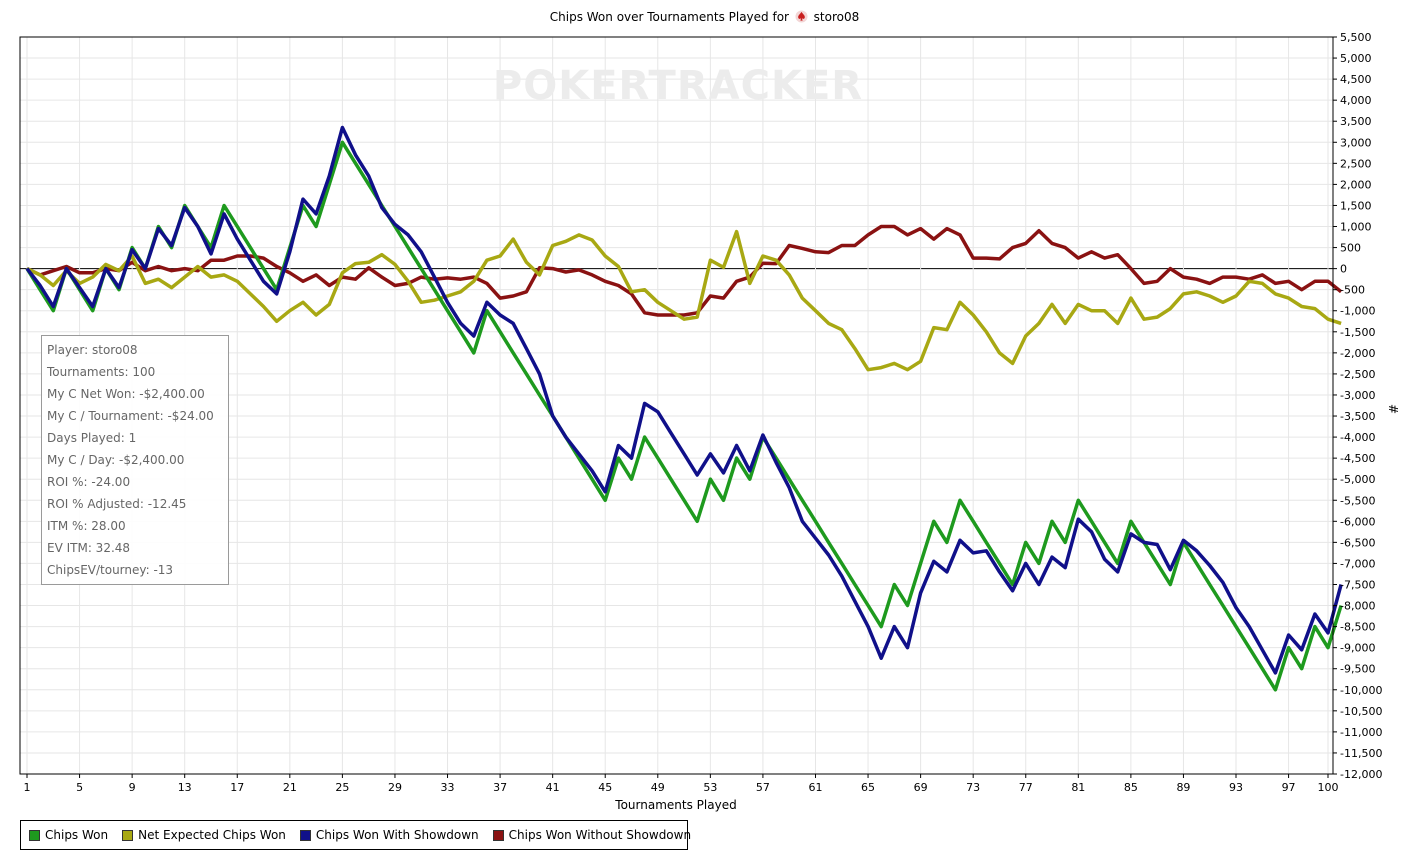 This screenshot has height=859, width=1409. I want to click on y-tick-label: 500, so click(1350, 248).